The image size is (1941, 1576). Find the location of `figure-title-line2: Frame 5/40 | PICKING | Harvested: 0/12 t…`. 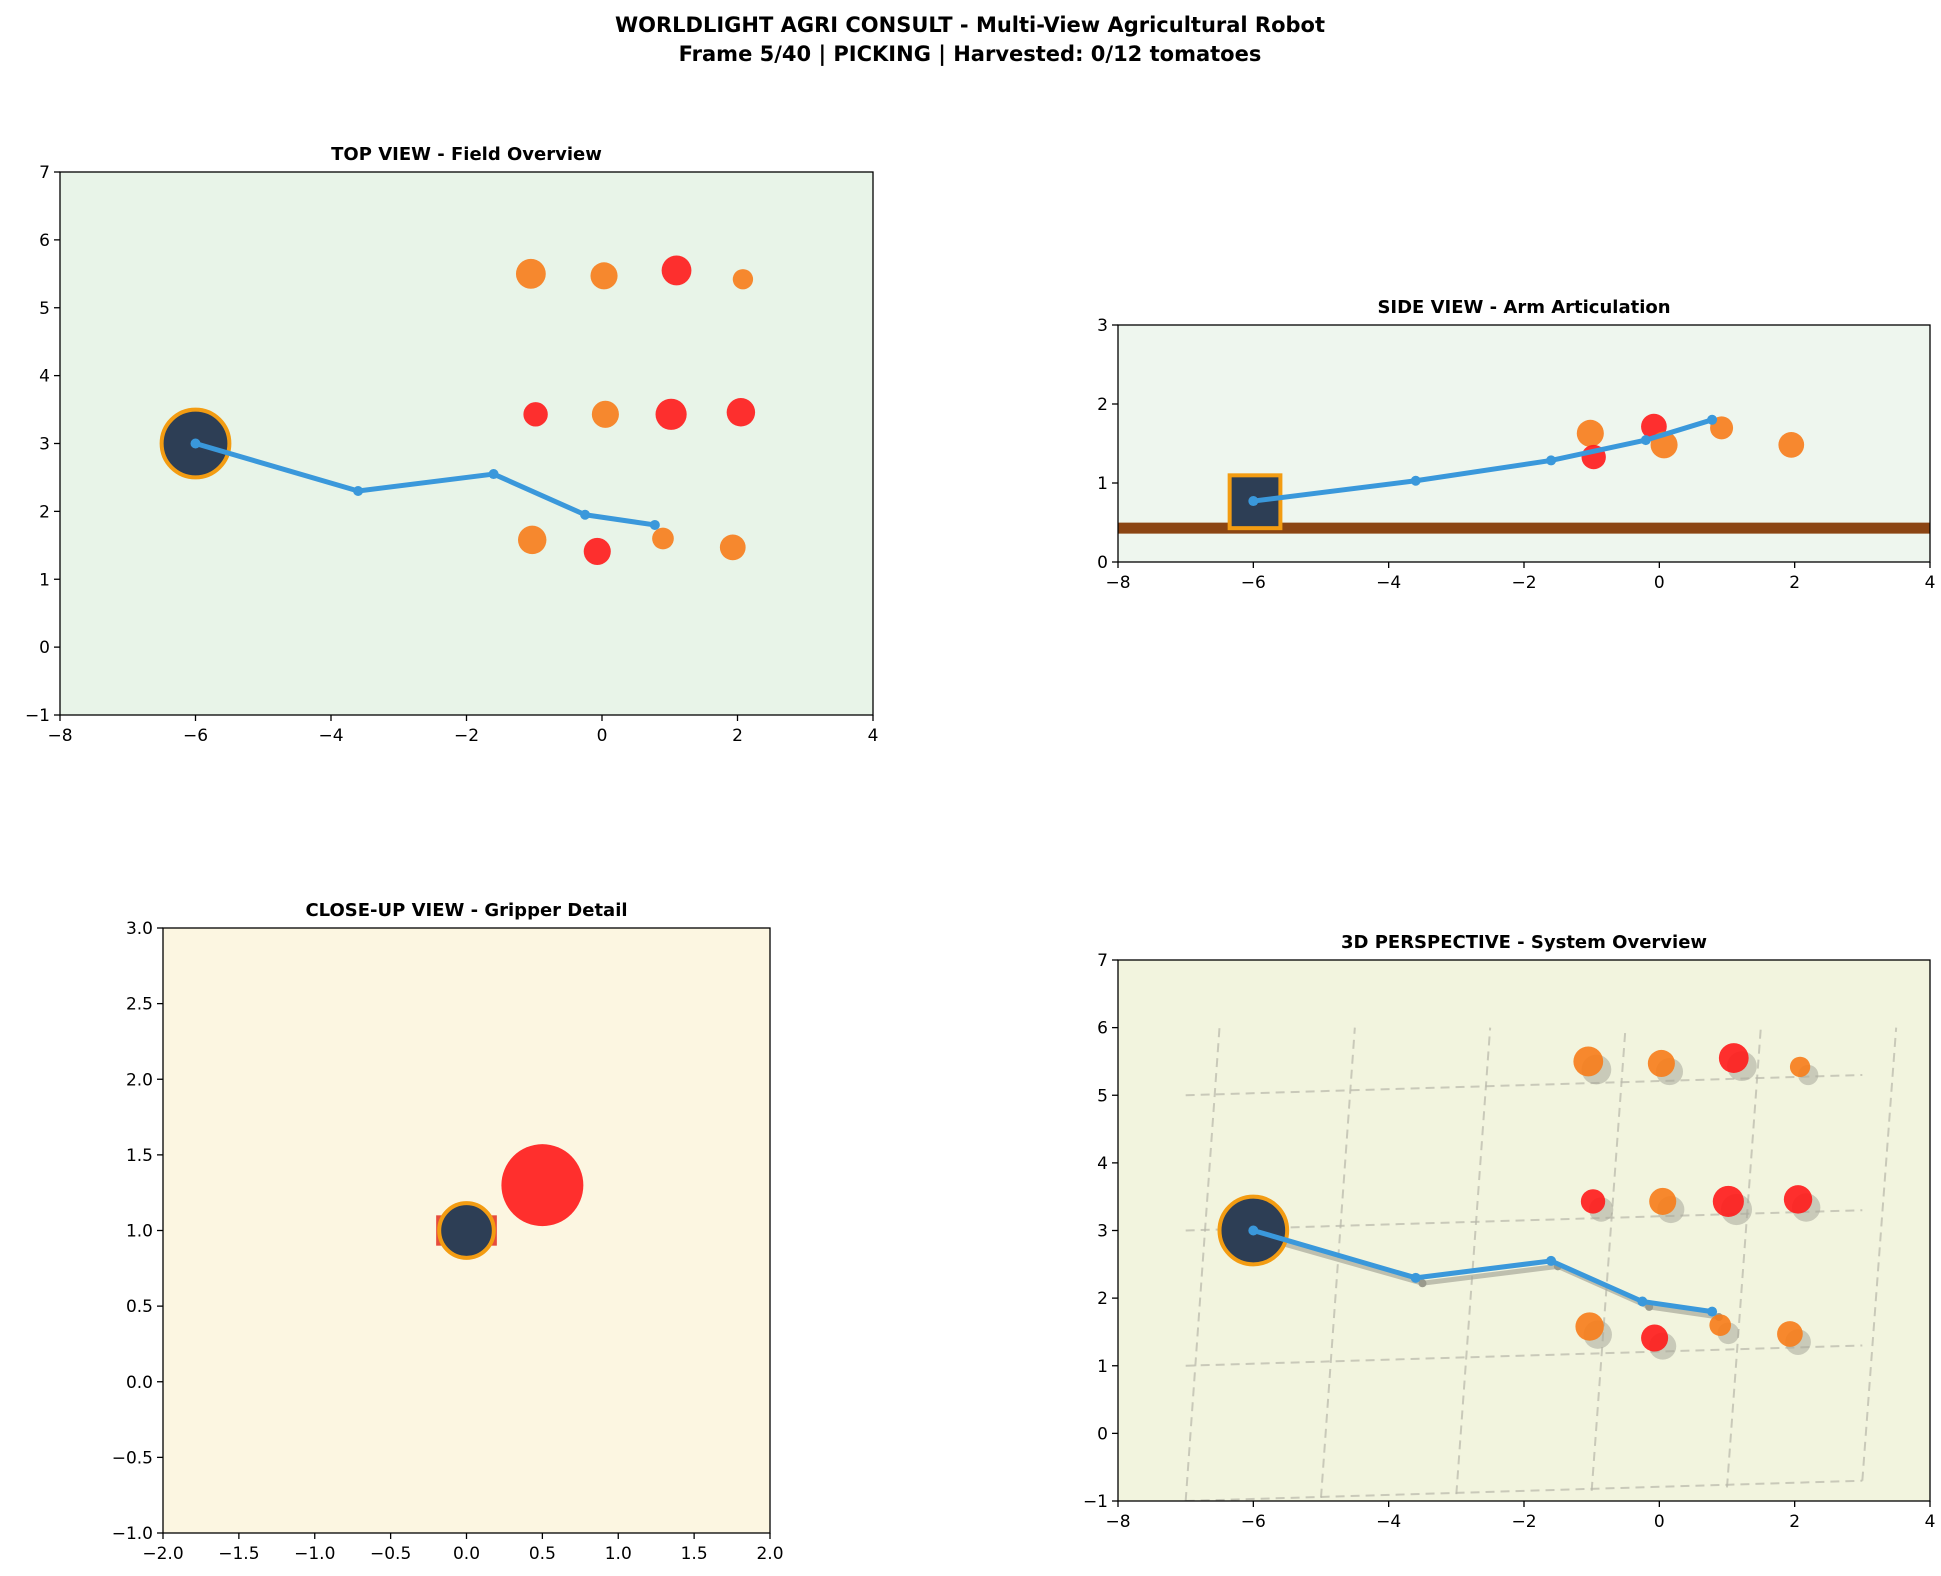

figure-title-line2: Frame 5/40 | PICKING | Harvested: 0/12 t… is located at coordinates (970, 54).